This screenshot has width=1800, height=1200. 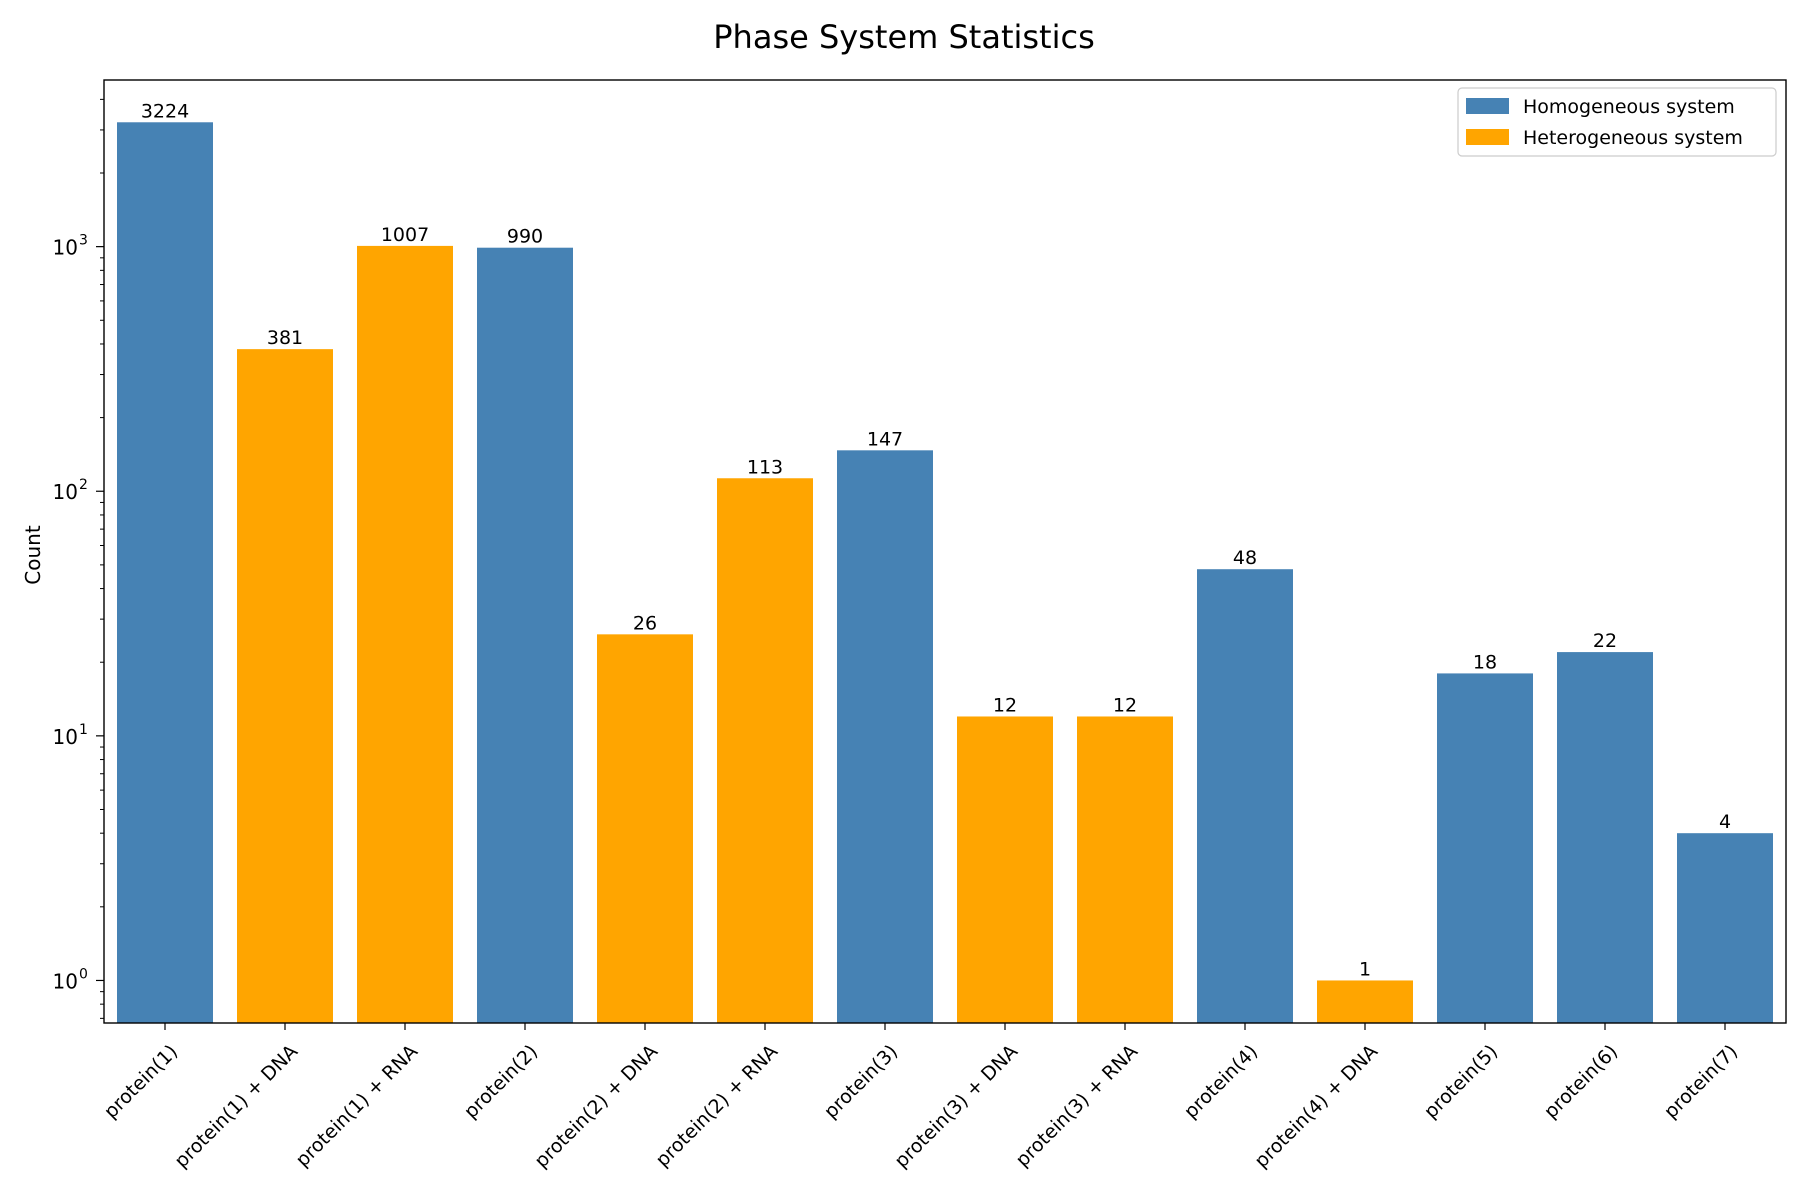 I want to click on x-tick-label: protein(4), so click(x=1221, y=1082).